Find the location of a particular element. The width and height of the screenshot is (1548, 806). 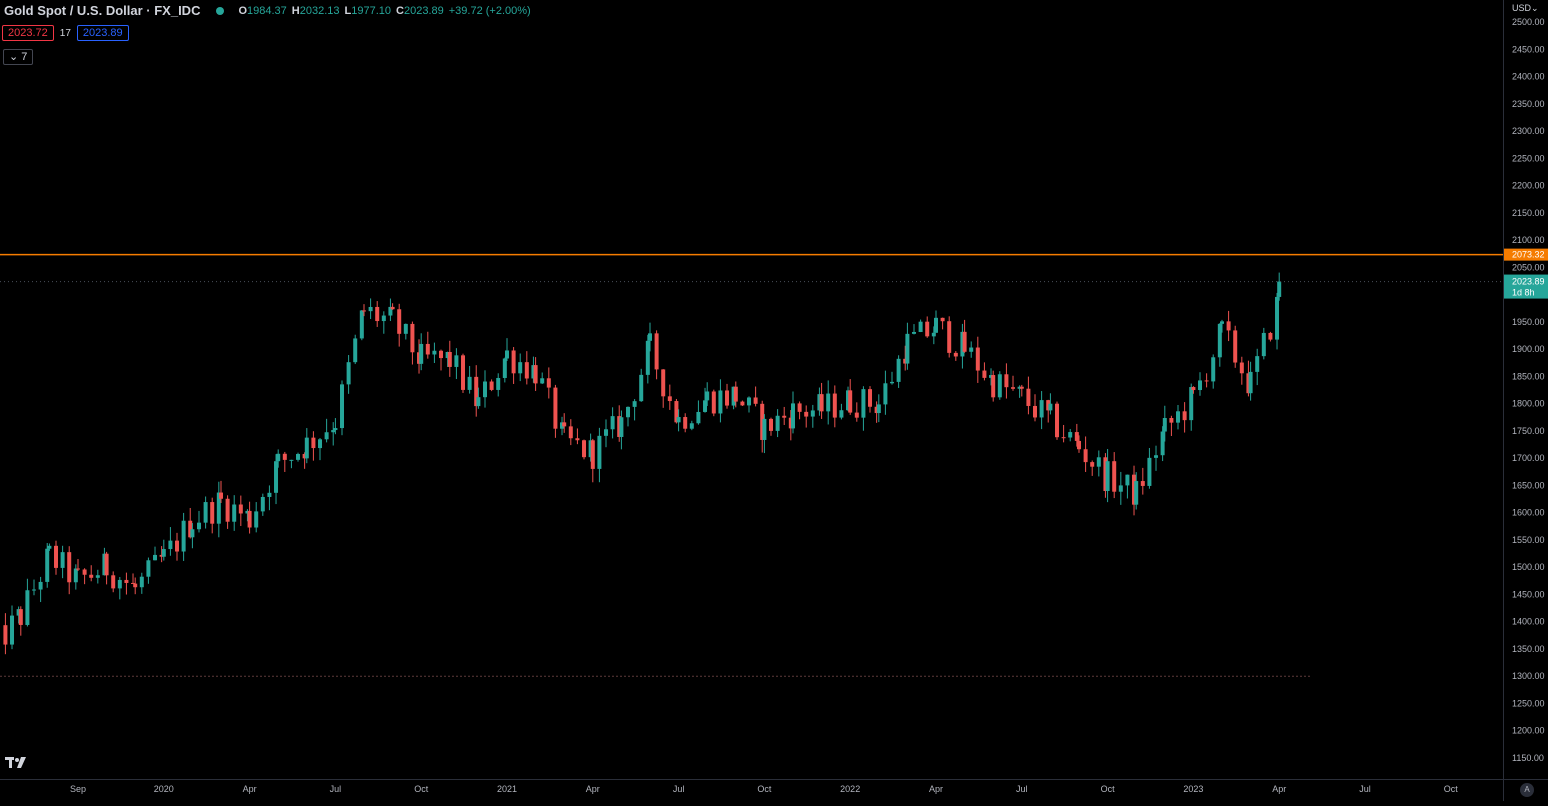

symbol-title: Gold Spot / U.S. Dollar · FX_IDC is located at coordinates (102, 10).